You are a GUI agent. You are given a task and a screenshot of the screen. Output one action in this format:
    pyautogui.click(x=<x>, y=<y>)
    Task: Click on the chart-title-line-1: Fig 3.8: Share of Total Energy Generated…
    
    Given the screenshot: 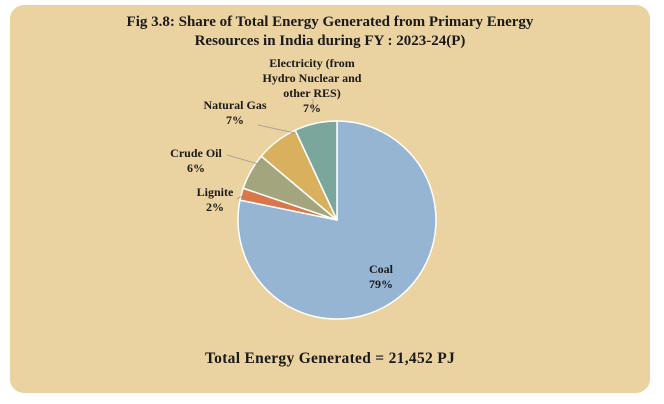 What is the action you would take?
    pyautogui.click(x=330, y=22)
    